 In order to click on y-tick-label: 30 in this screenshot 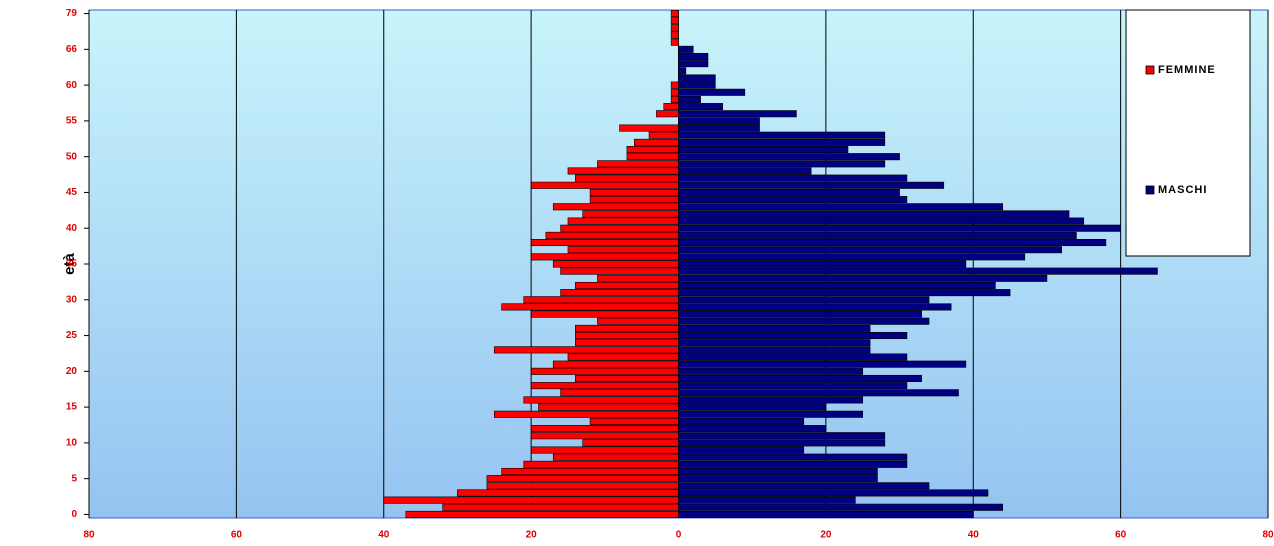, I will do `click(72, 299)`.